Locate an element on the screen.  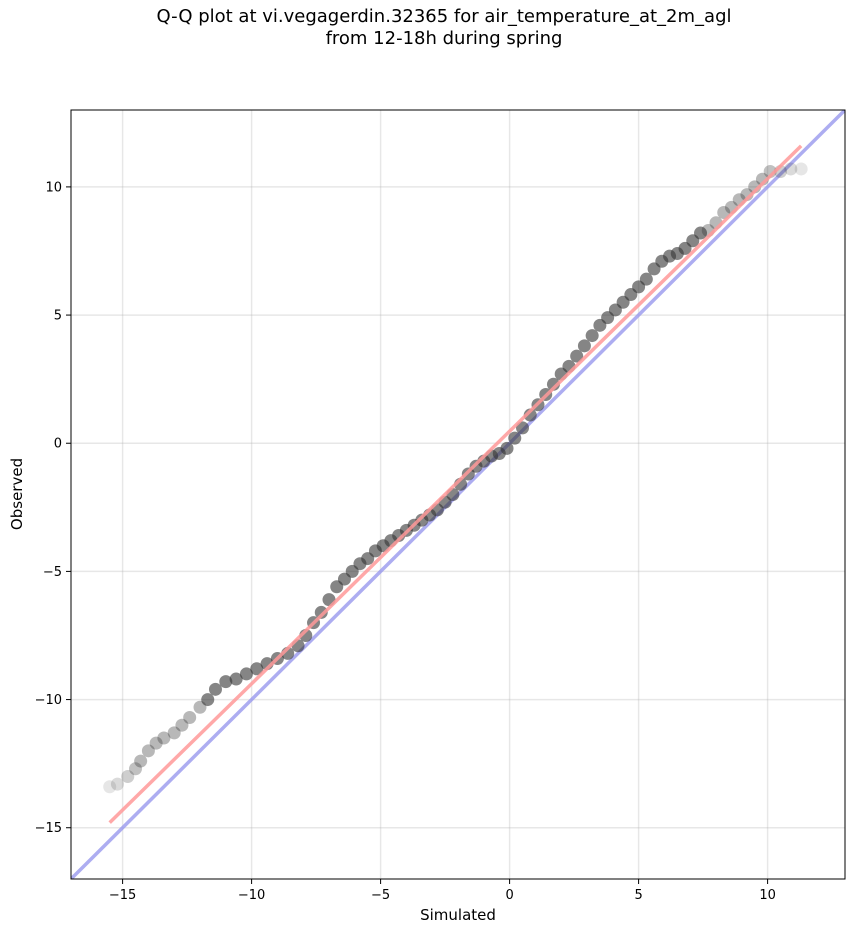
x-tick-label: −5 is located at coordinates (380, 895).